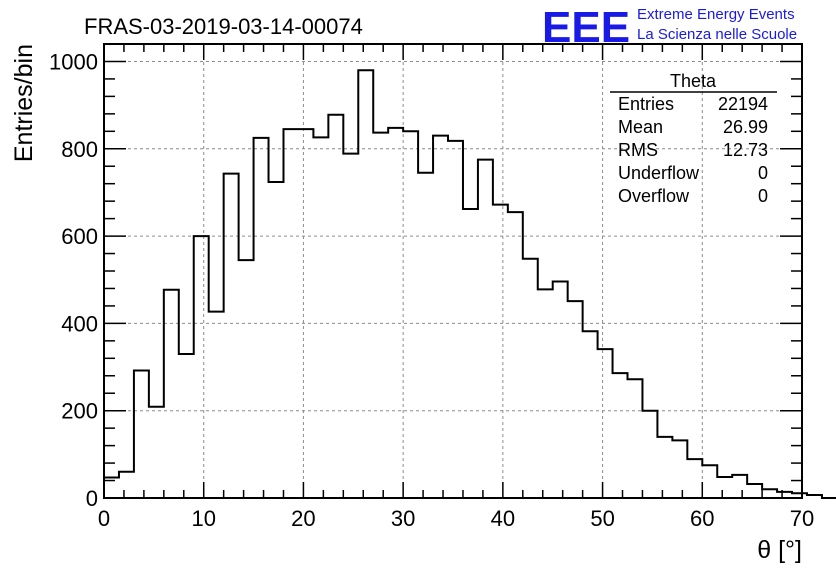 This screenshot has width=836, height=572. I want to click on y-tick-labels: 0 200 400 600 800 1000, so click(73, 280).